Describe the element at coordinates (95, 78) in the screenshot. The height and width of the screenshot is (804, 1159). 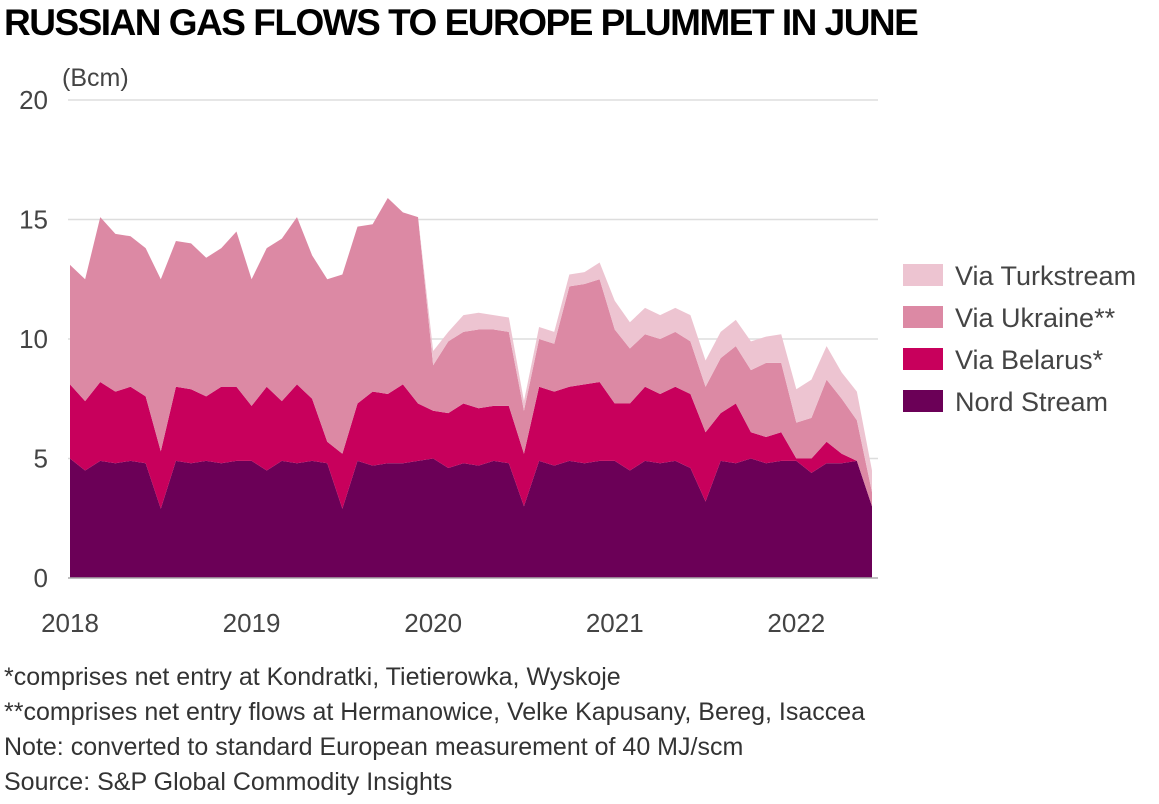
I see `y-axis-unit-label: (Bcm)` at that location.